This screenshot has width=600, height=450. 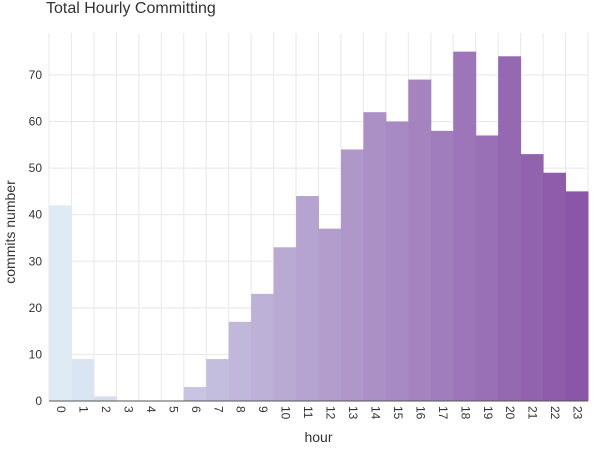 I want to click on x-tick-label: 17, so click(x=443, y=413).